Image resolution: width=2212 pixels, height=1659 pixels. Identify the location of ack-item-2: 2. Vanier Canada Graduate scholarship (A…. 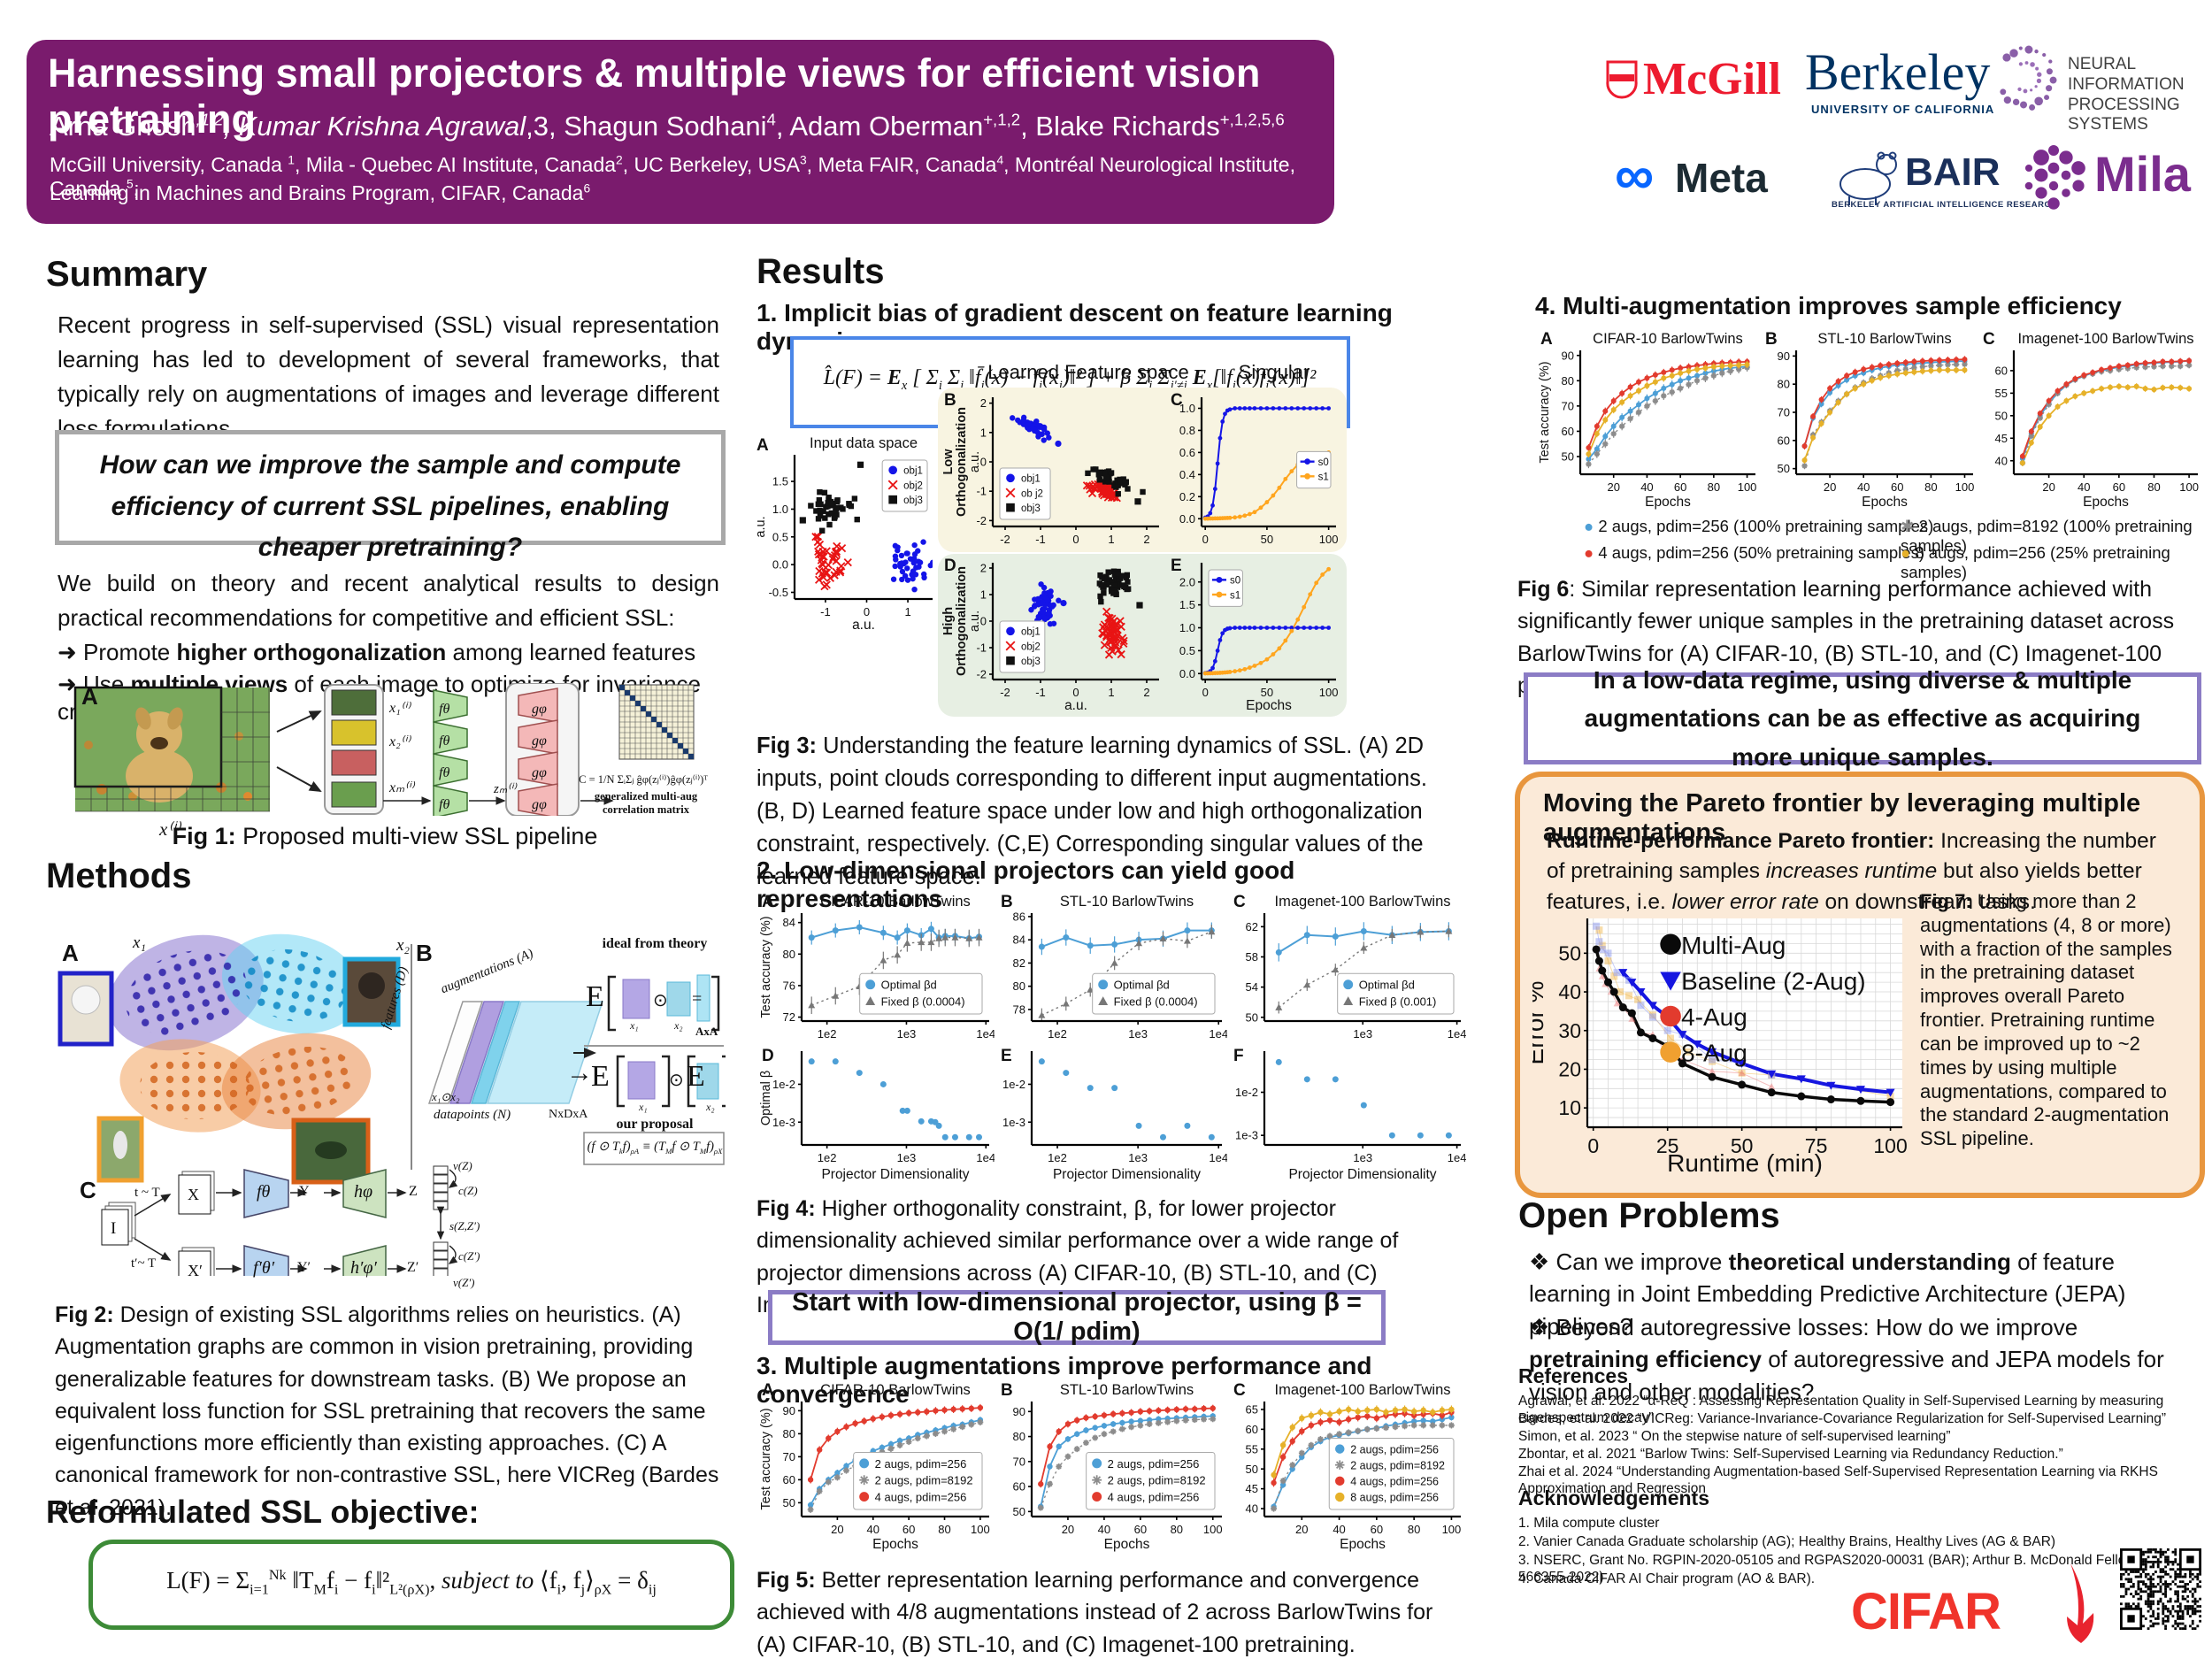
(1787, 1542).